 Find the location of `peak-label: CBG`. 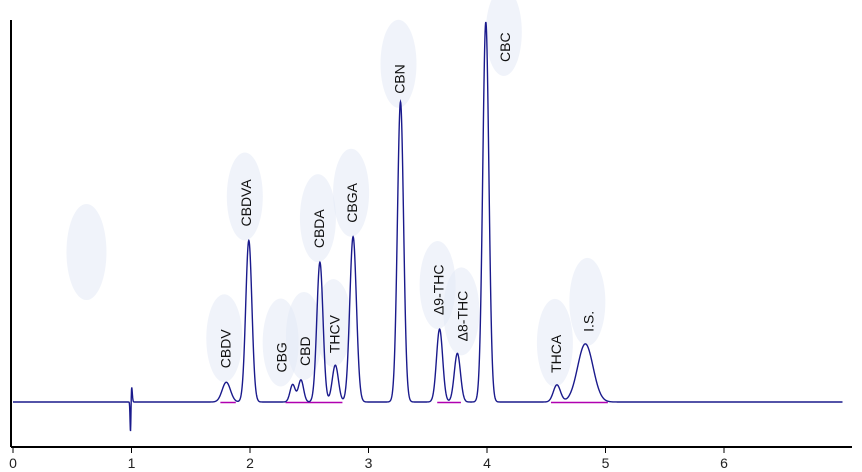

peak-label: CBG is located at coordinates (282, 357).